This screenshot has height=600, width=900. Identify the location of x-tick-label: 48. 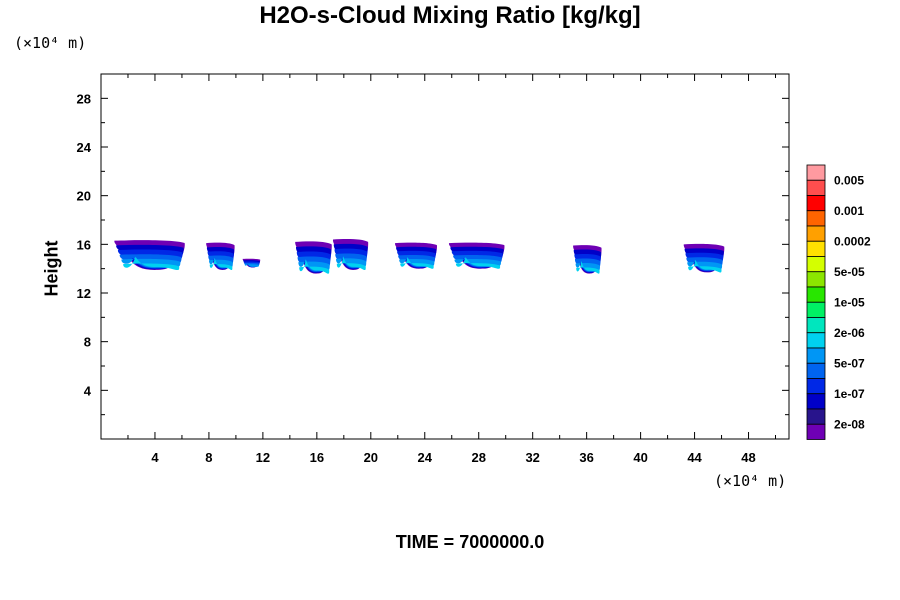
(748, 457).